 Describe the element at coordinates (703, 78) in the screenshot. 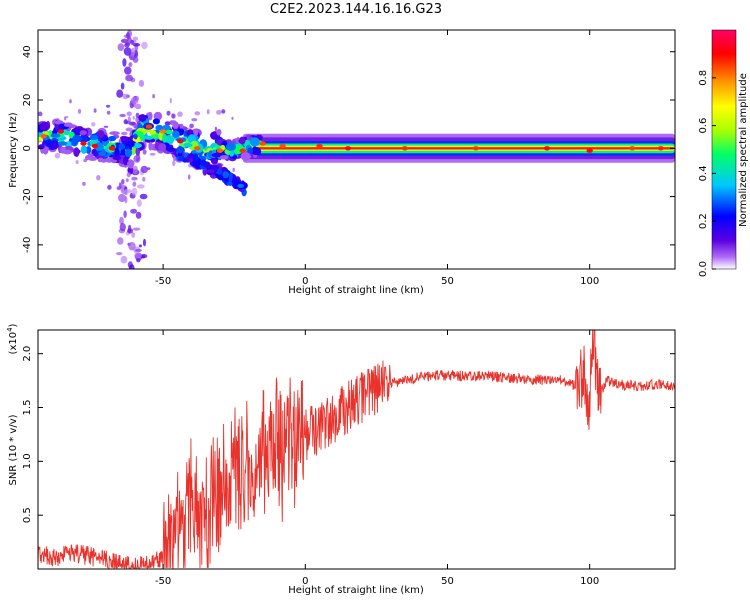

I see `colorbar-tick-label: 0.8` at that location.